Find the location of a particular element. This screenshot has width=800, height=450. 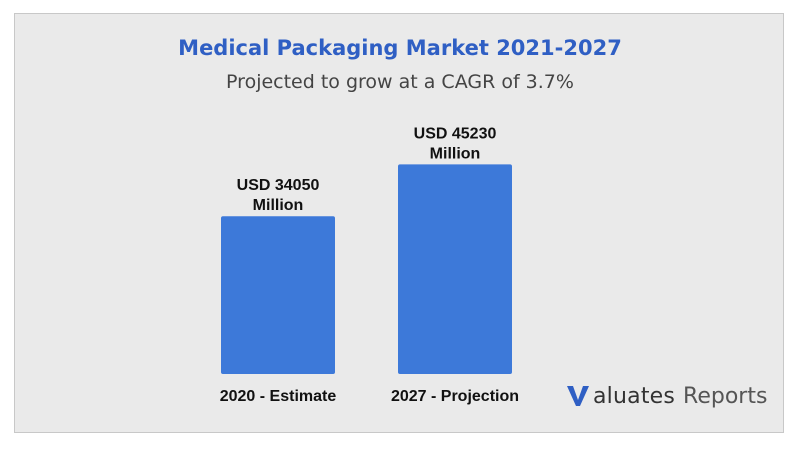

chart-title: Medical Packaging Market 2021-2027 is located at coordinates (400, 48).